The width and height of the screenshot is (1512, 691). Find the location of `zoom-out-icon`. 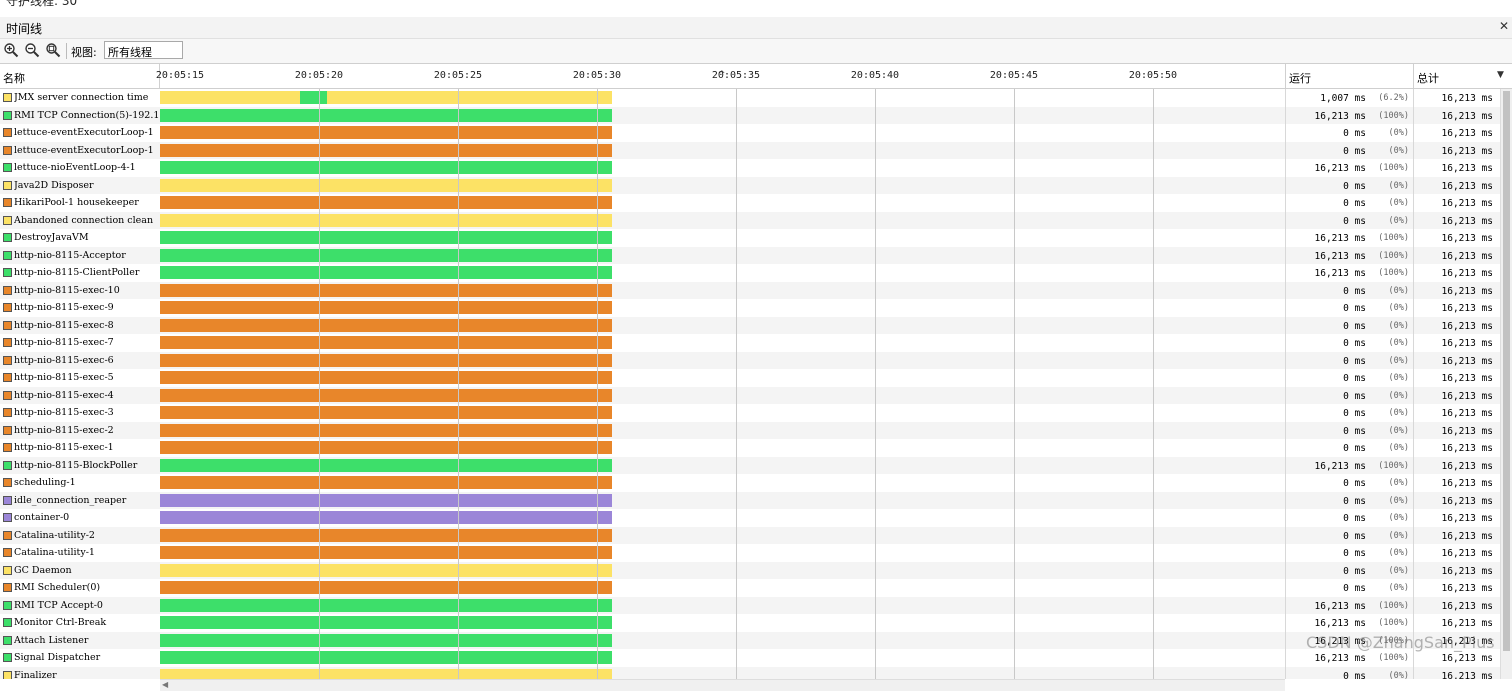

zoom-out-icon is located at coordinates (32, 50).